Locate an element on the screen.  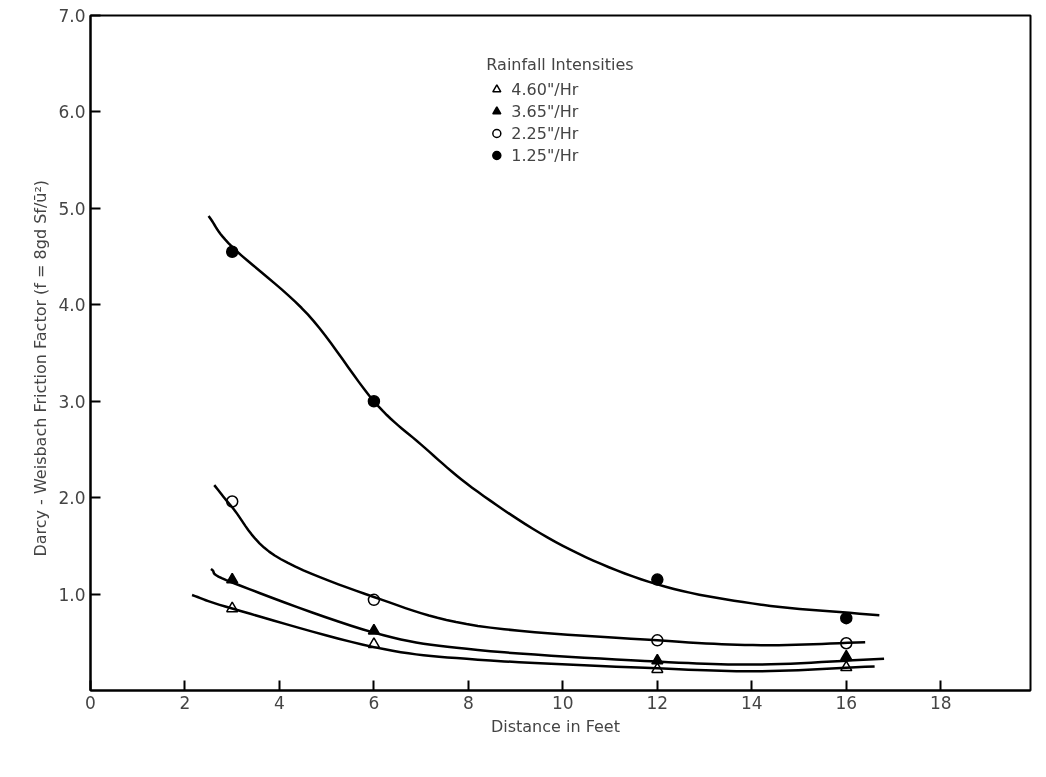
legend-label: 1.25"/Hr is located at coordinates (545, 155).